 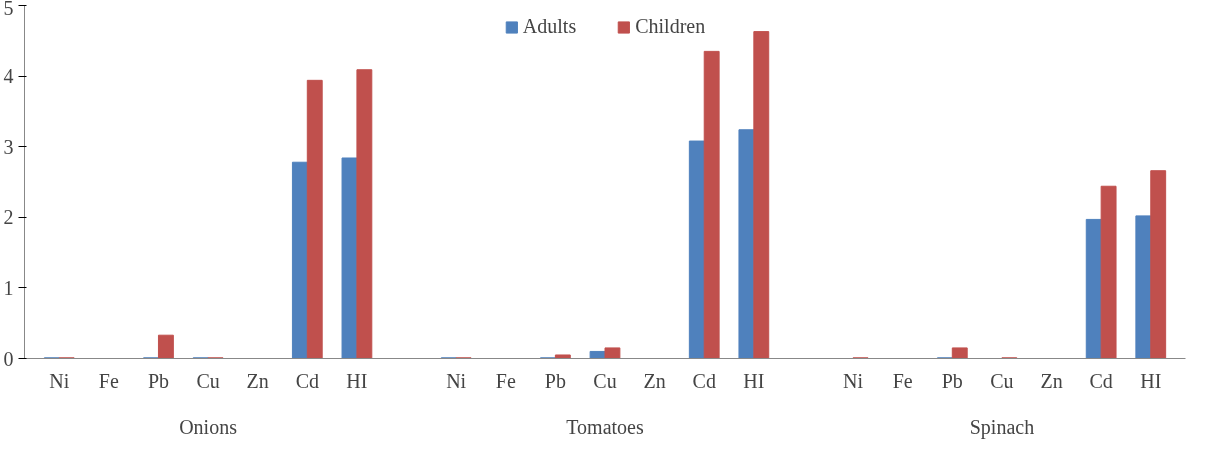 What do you see at coordinates (8, 76) in the screenshot?
I see `y-tick-label: 4` at bounding box center [8, 76].